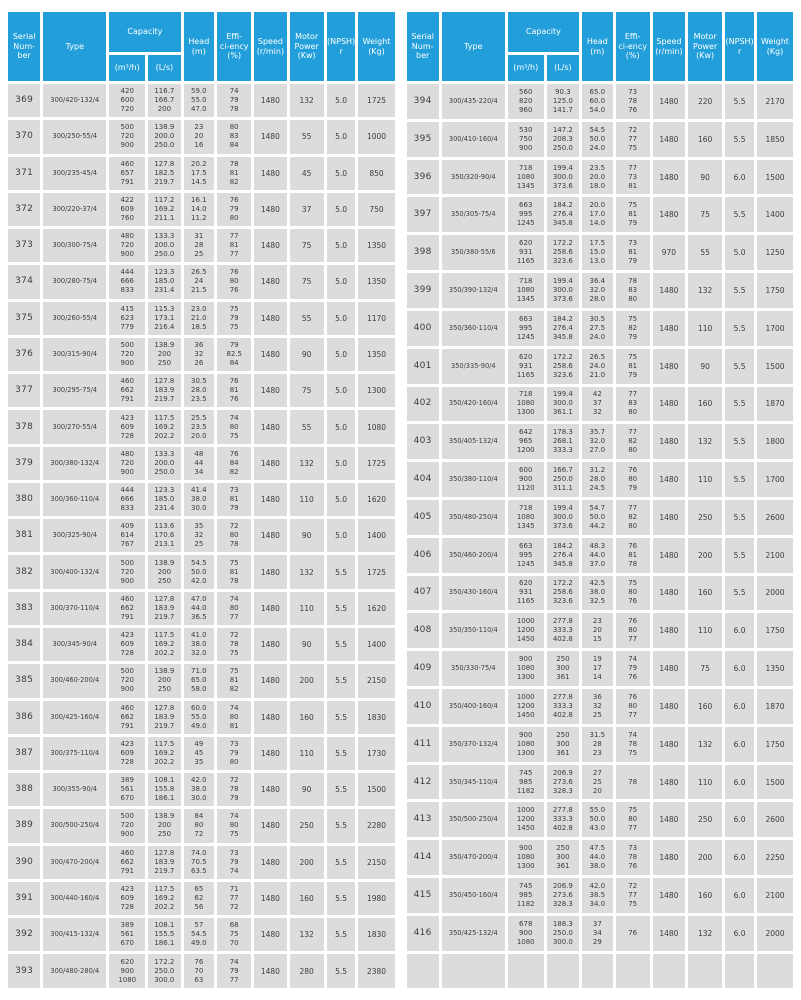 The width and height of the screenshot is (801, 1000). I want to click on cell-type: 350/430-160/4, so click(473, 593).